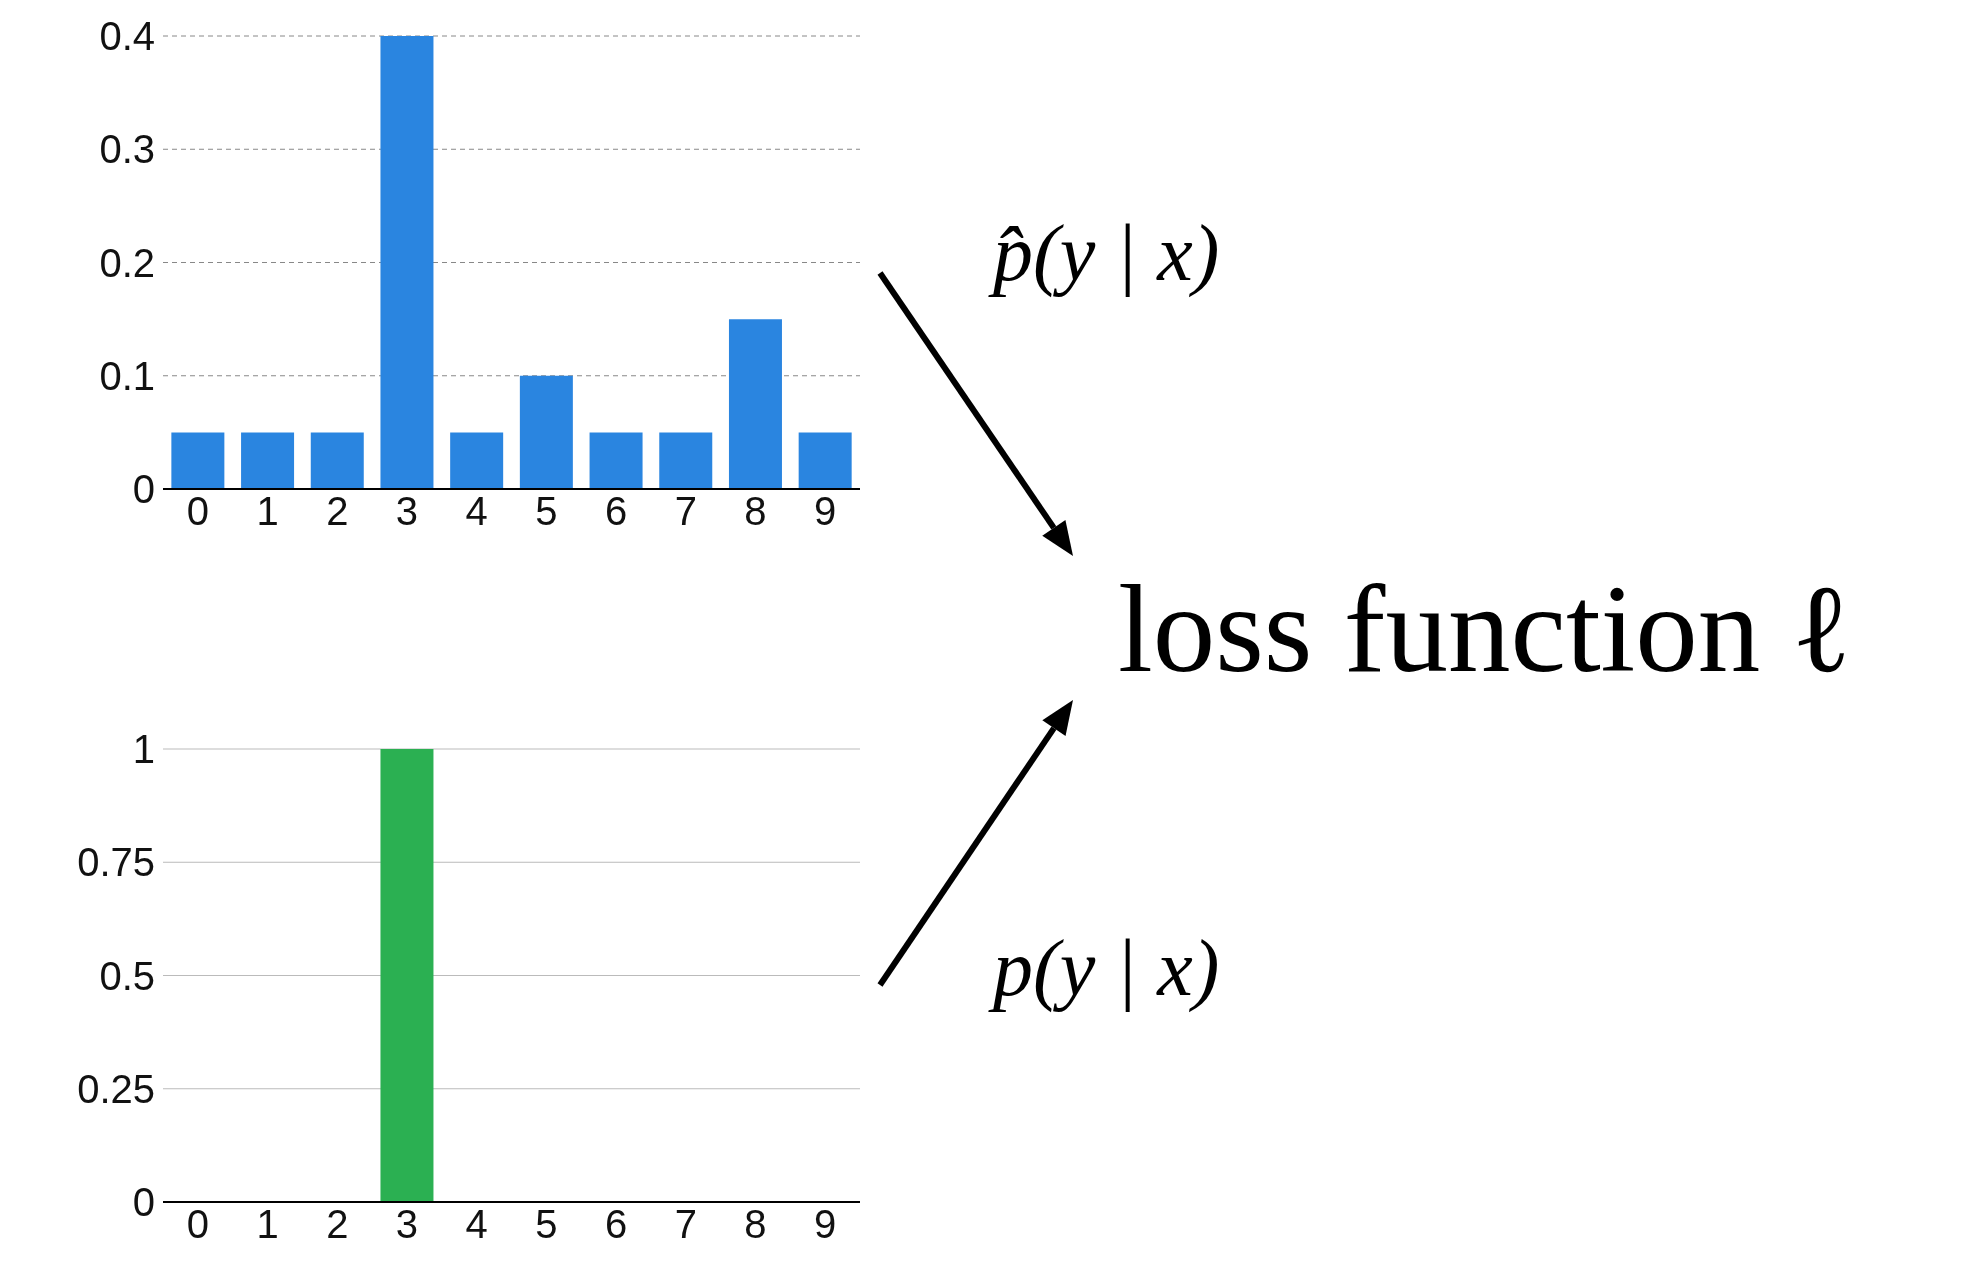  What do you see at coordinates (127, 375) in the screenshot?
I see `y-tick-label: 0.1` at bounding box center [127, 375].